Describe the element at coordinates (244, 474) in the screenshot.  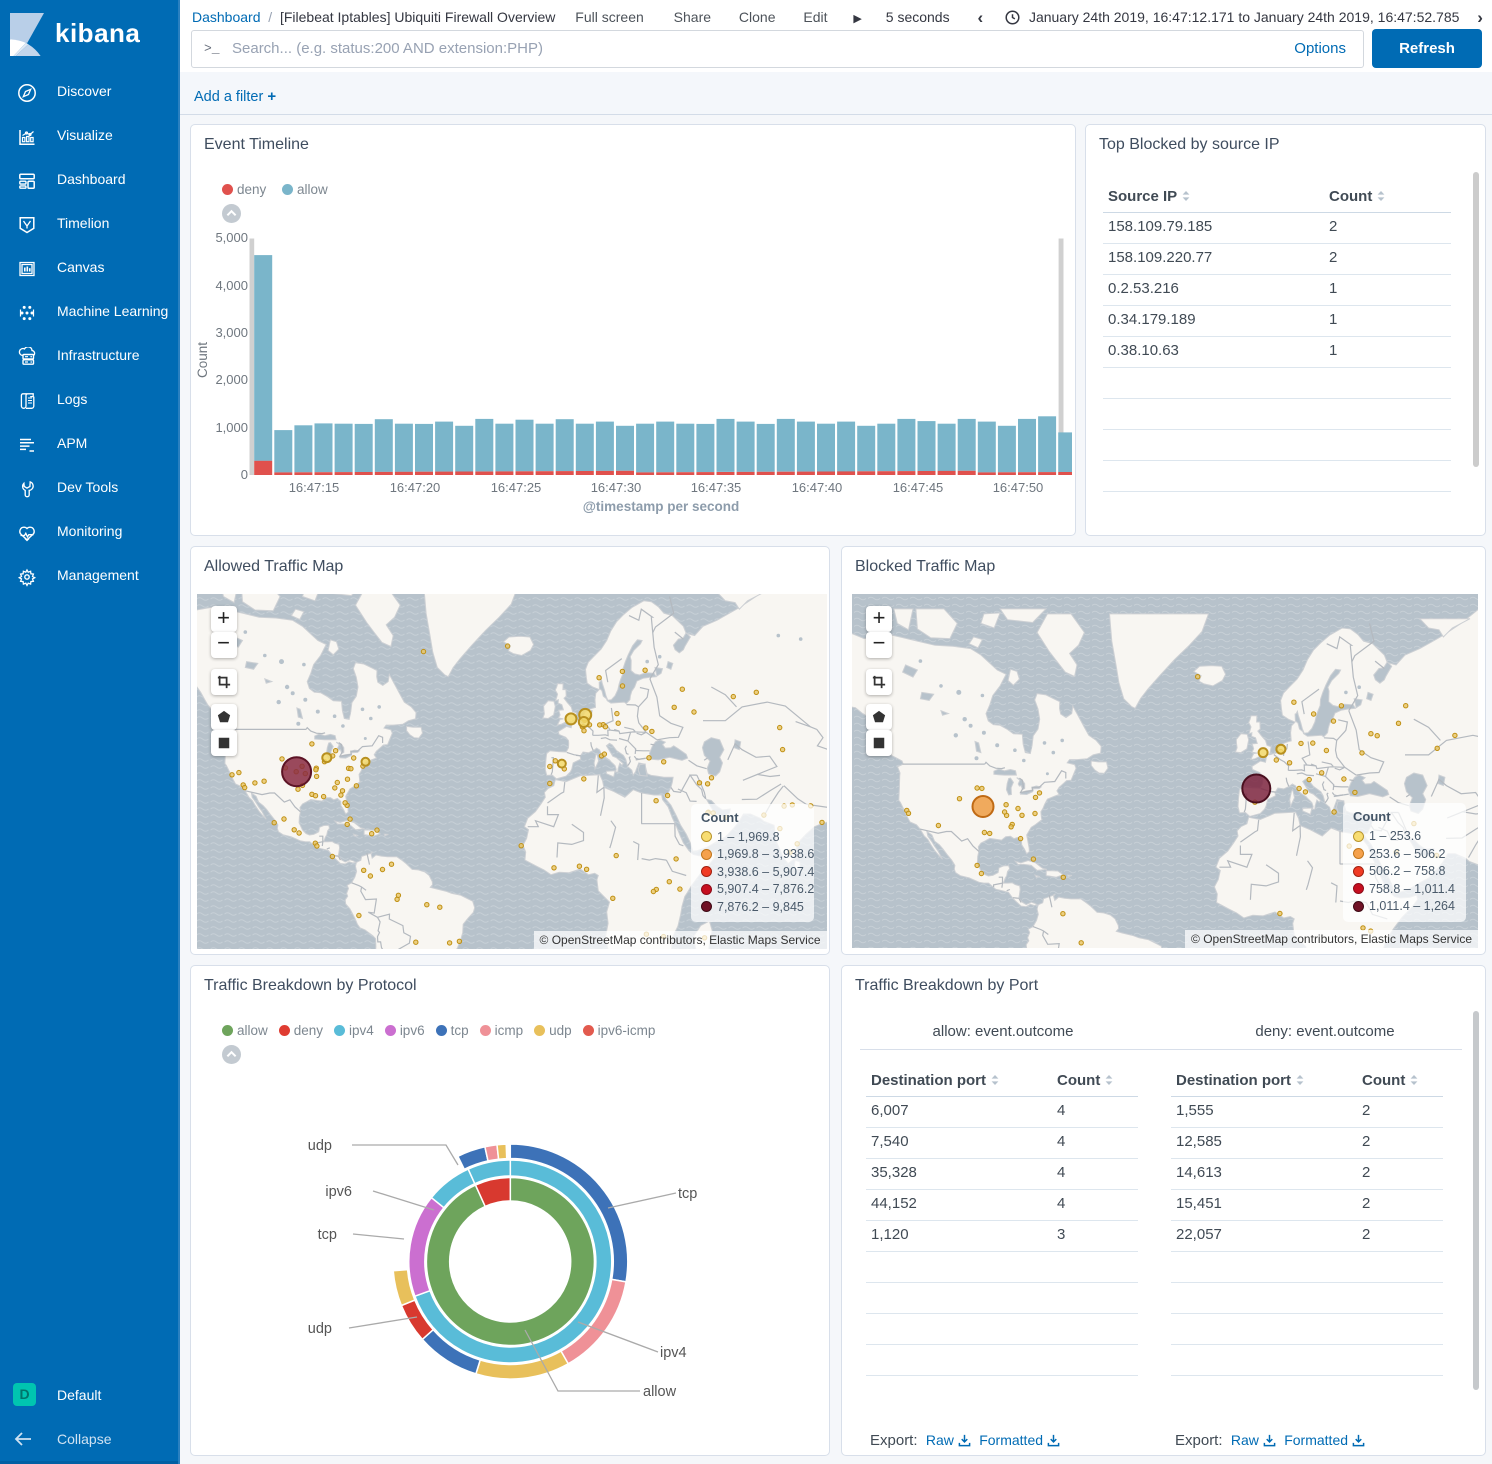
I see `svg-text: 0` at that location.